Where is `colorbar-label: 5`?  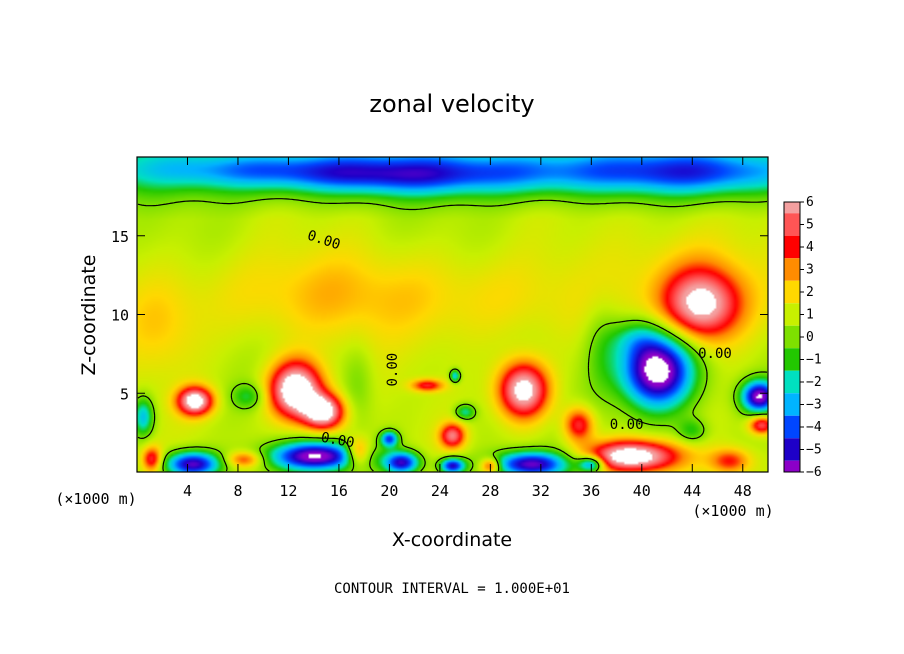
colorbar-label: 5 is located at coordinates (810, 225).